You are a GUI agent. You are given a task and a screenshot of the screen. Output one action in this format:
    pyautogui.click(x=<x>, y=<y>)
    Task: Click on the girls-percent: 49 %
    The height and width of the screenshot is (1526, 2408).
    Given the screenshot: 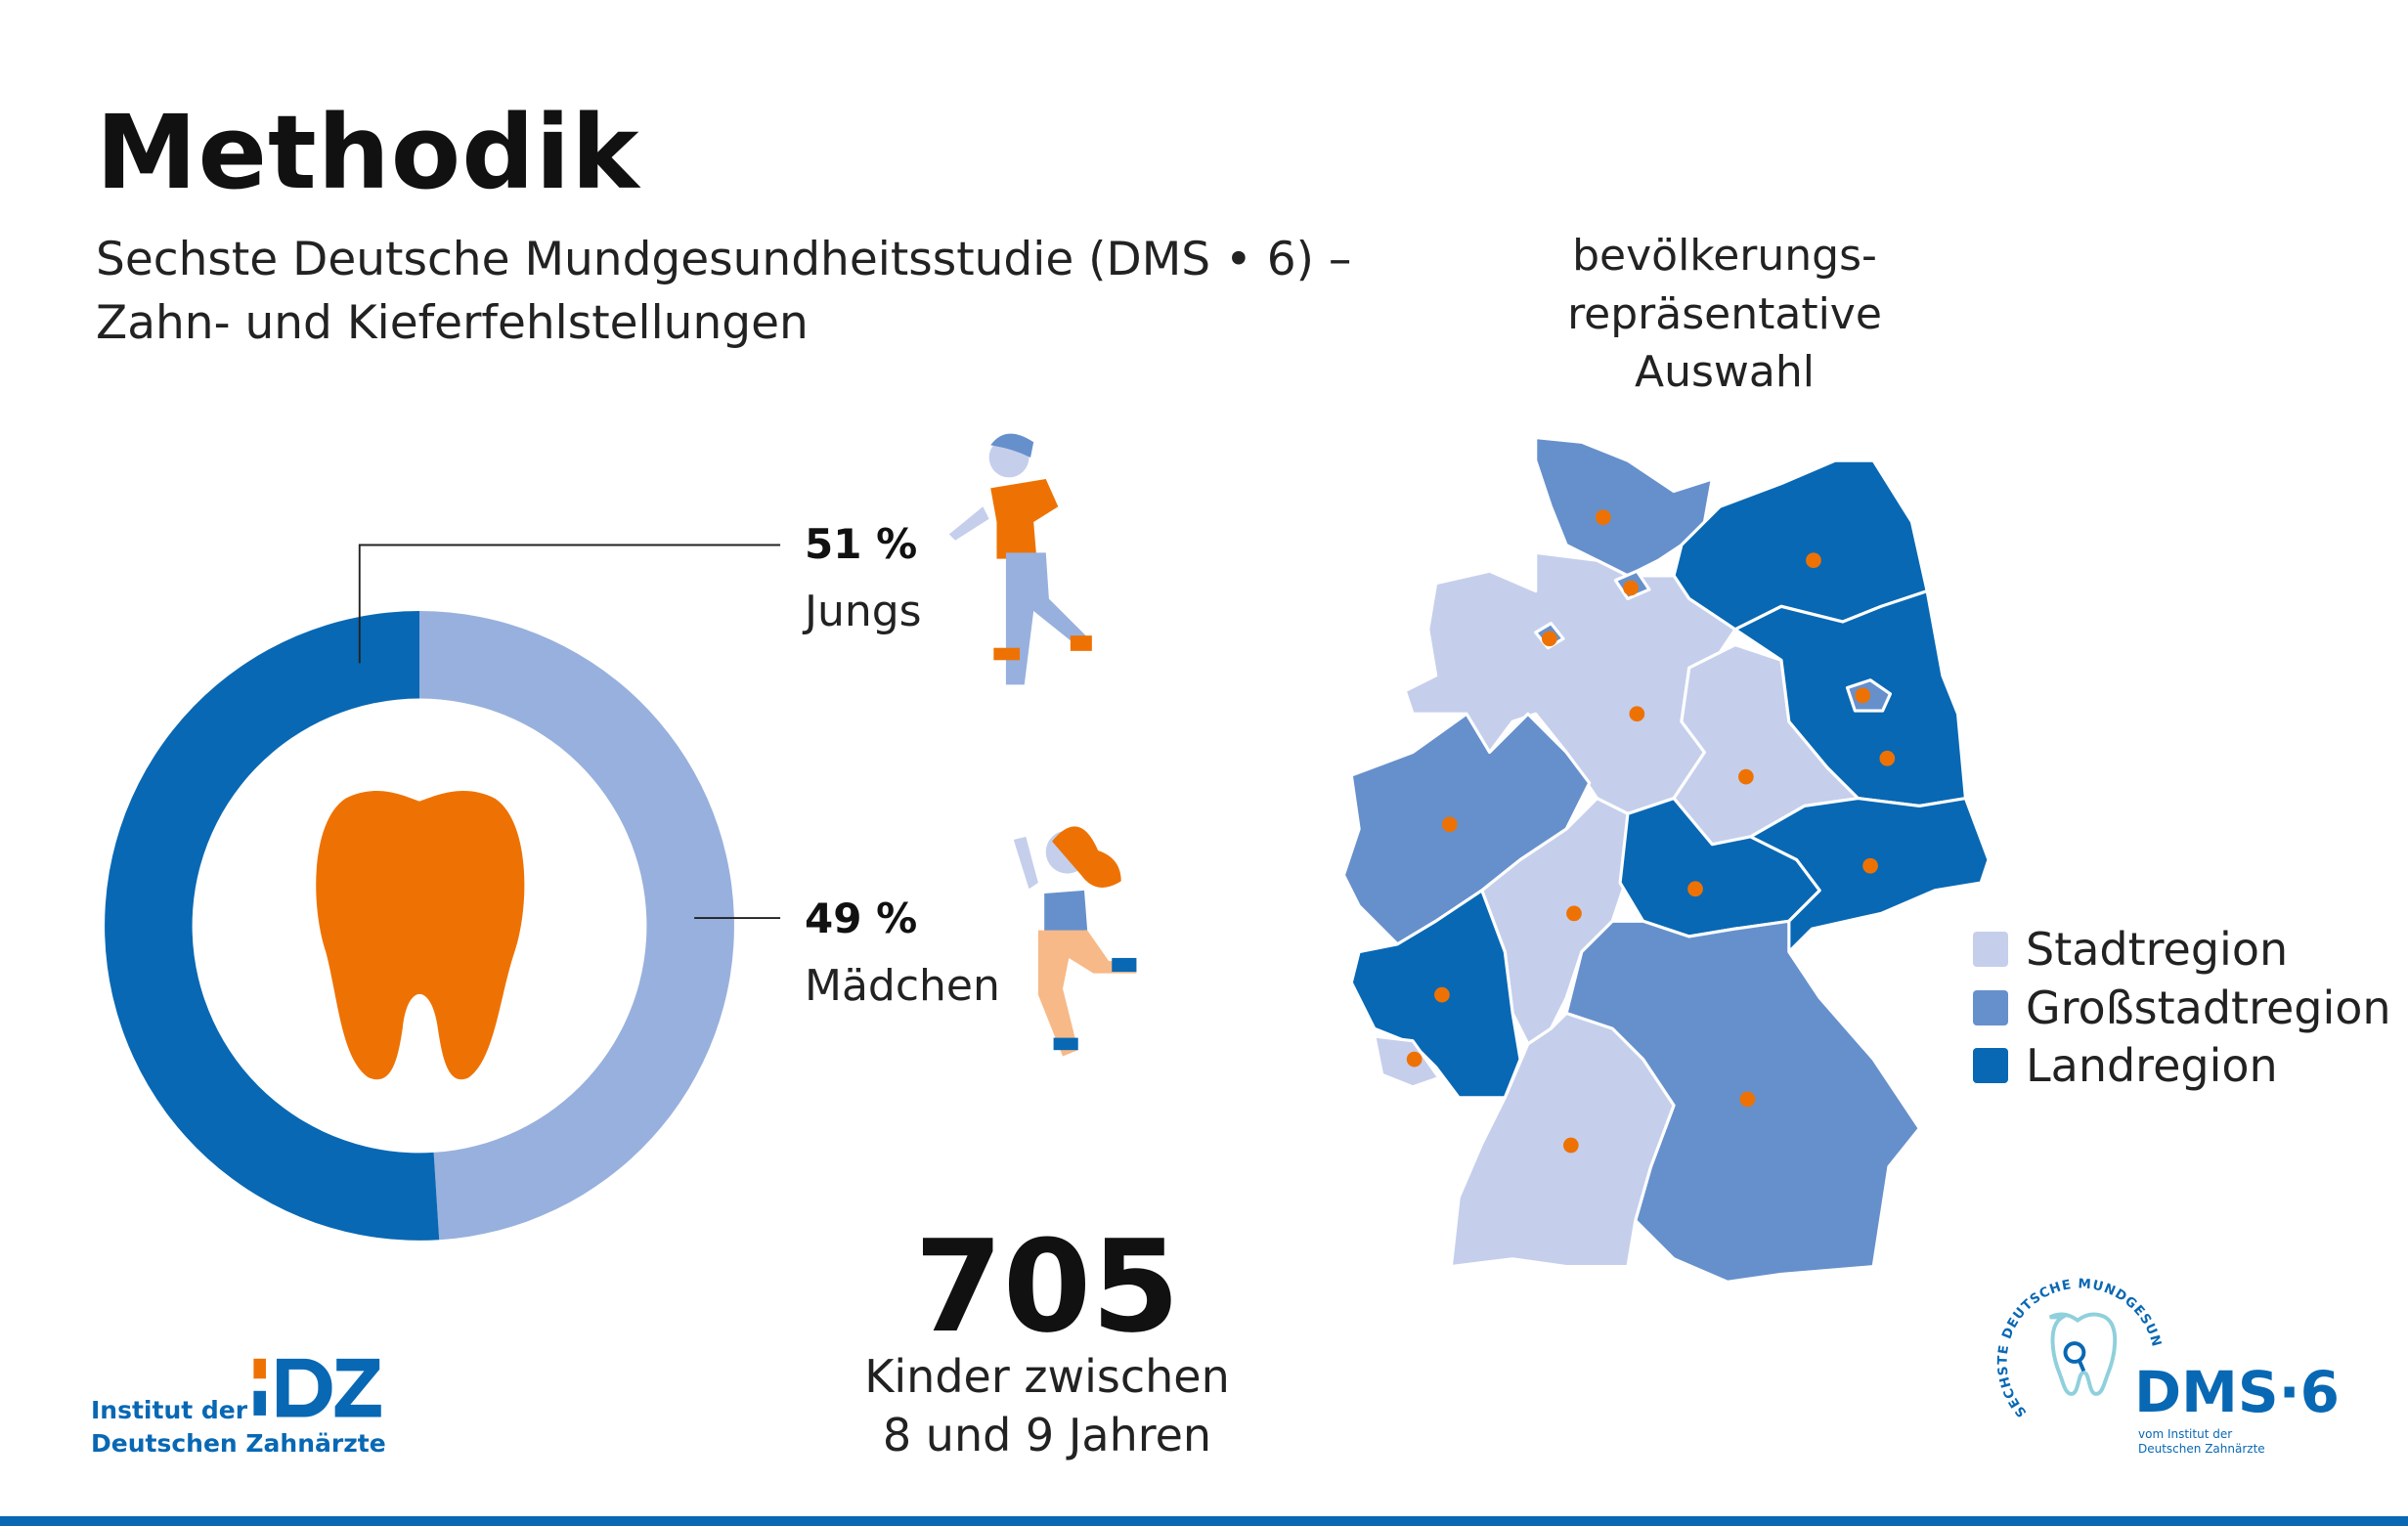 What is the action you would take?
    pyautogui.click(x=861, y=918)
    